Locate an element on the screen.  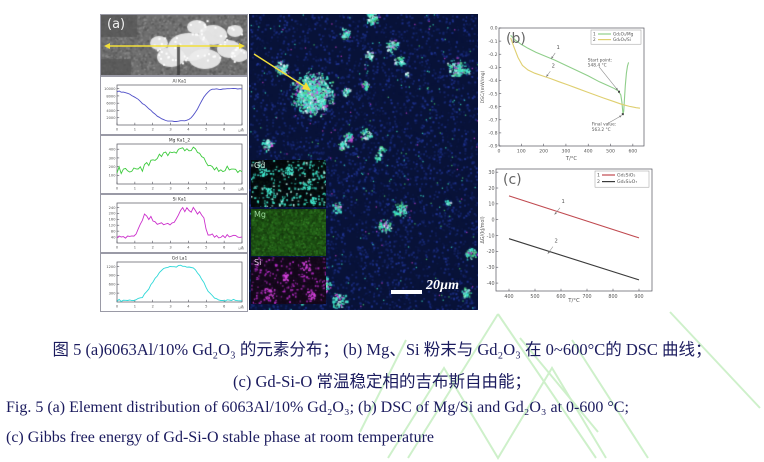
svg-text: Si Ka1 is located at coordinates (180, 200).